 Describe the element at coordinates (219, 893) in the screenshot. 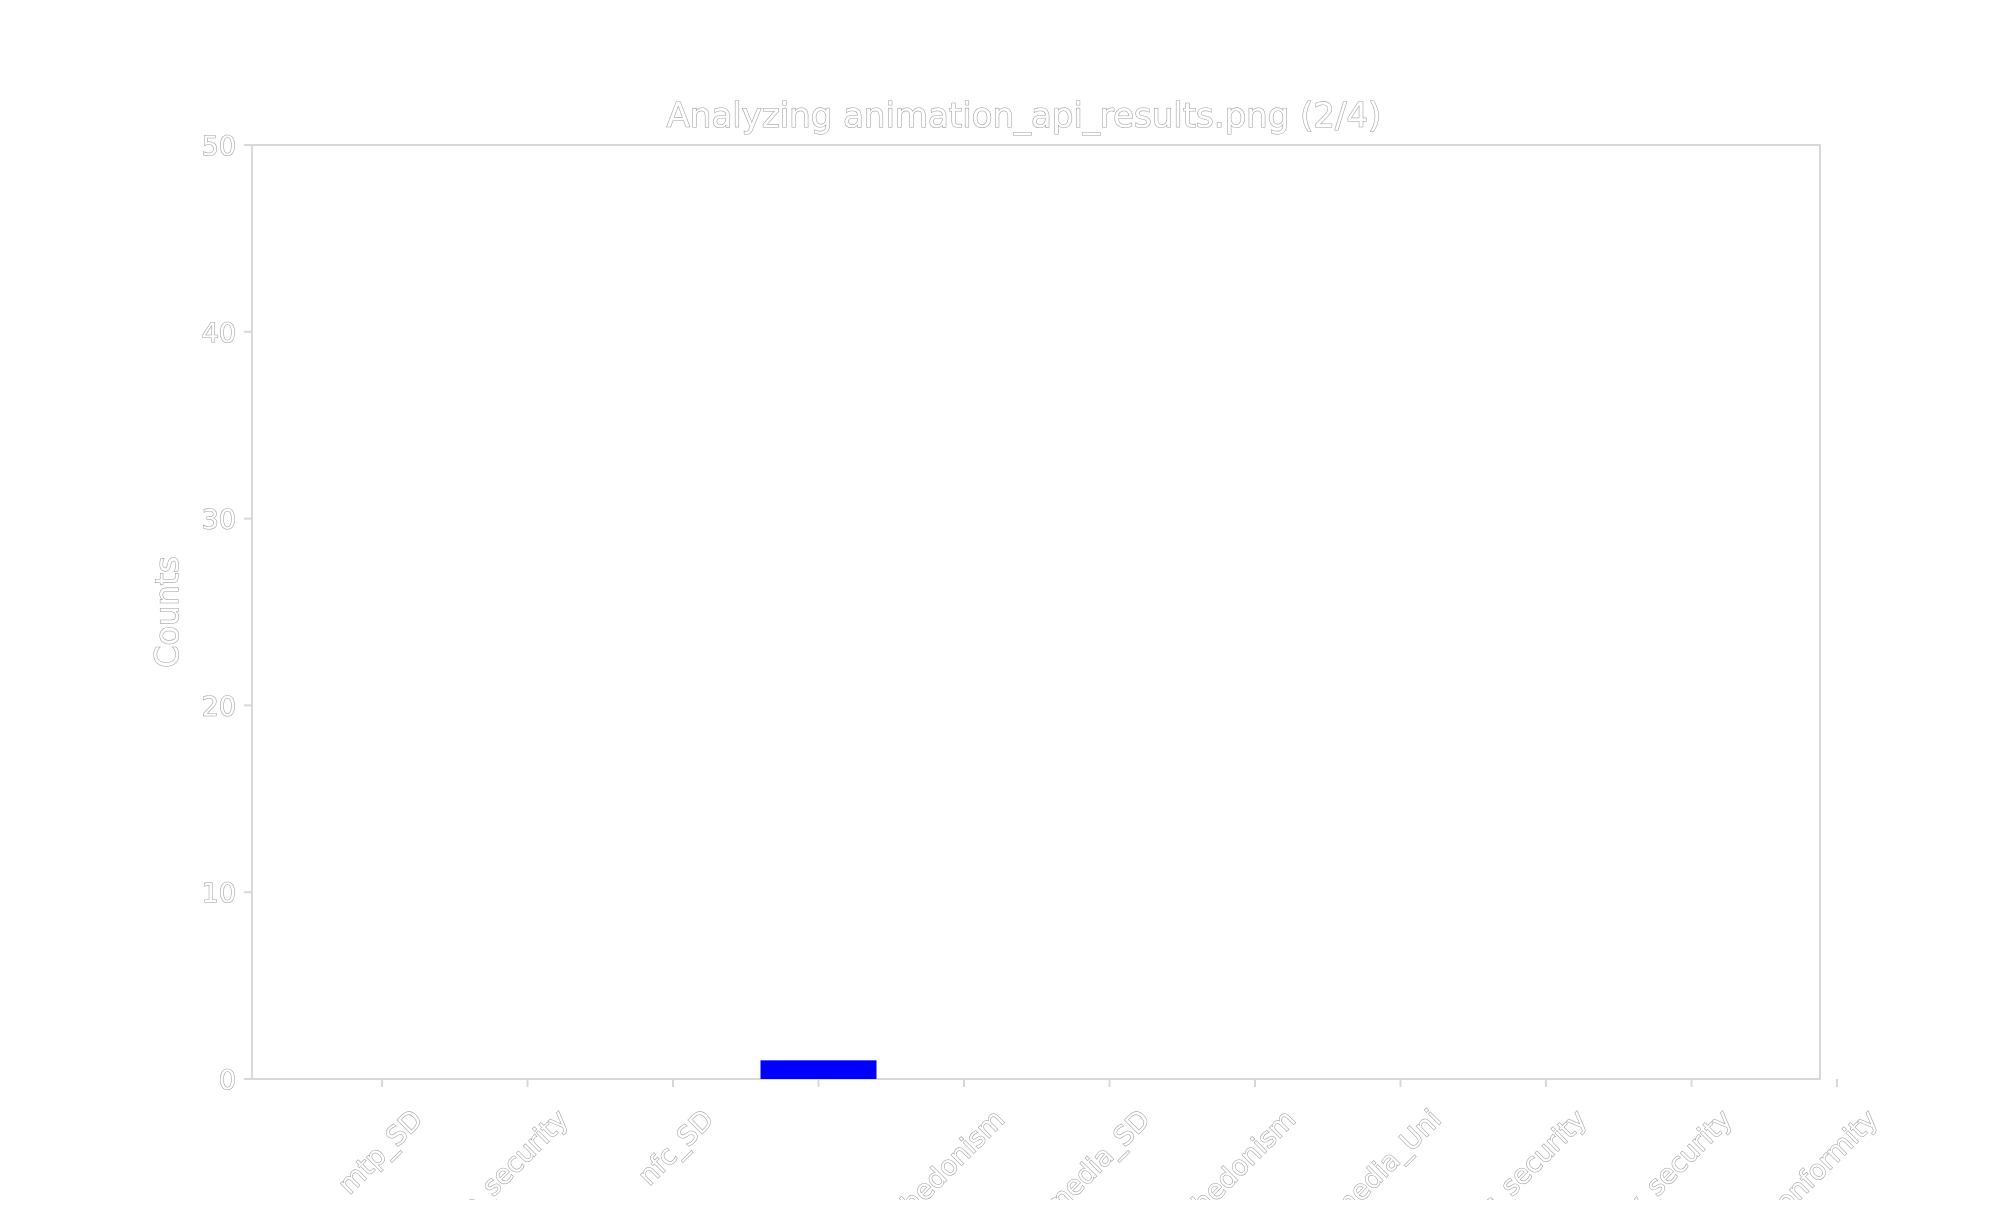

I see `y-tick-label: 10` at that location.